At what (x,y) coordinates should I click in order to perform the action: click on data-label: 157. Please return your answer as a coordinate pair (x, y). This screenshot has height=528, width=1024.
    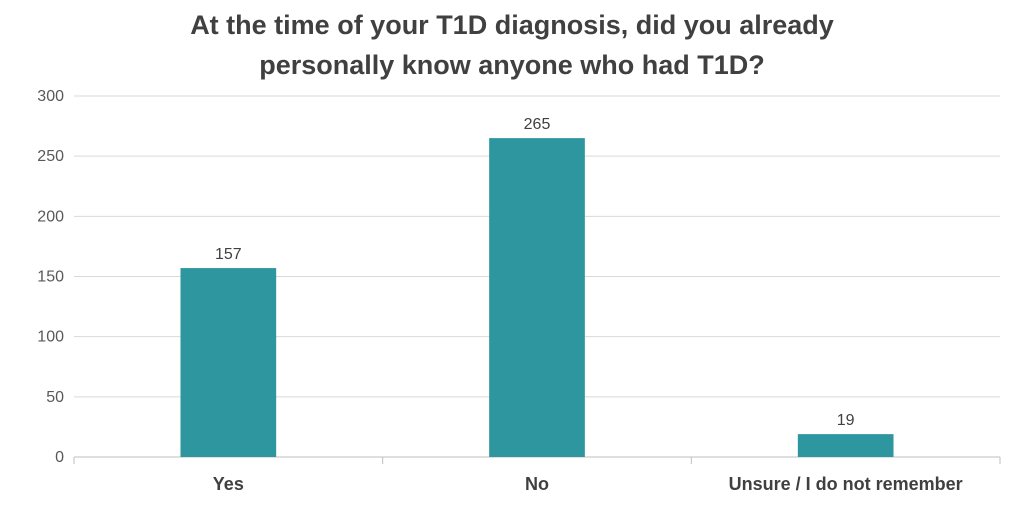
    Looking at the image, I should click on (228, 254).